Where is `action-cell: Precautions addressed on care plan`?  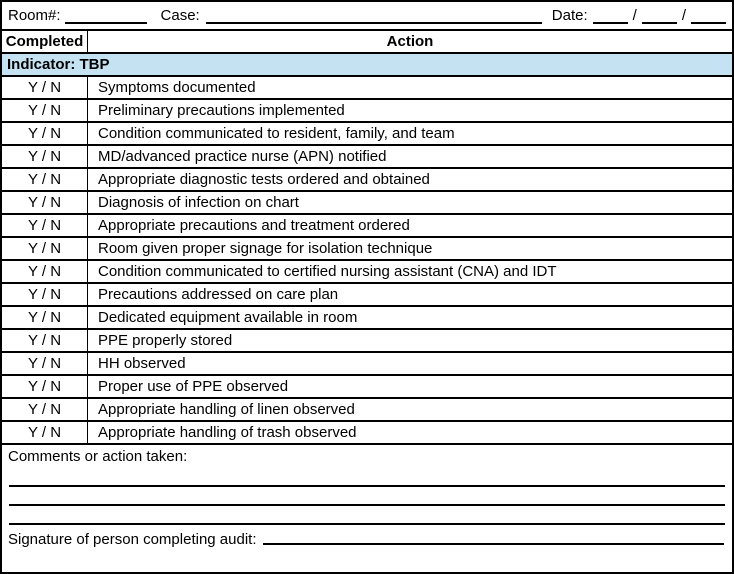 action-cell: Precautions addressed on care plan is located at coordinates (218, 294).